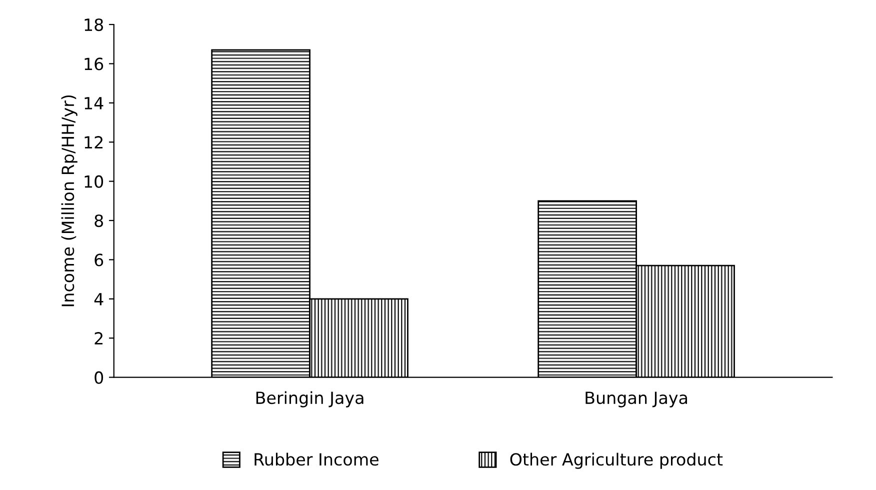 This screenshot has width=876, height=490. What do you see at coordinates (316, 459) in the screenshot?
I see `legend-label: Rubber Income` at bounding box center [316, 459].